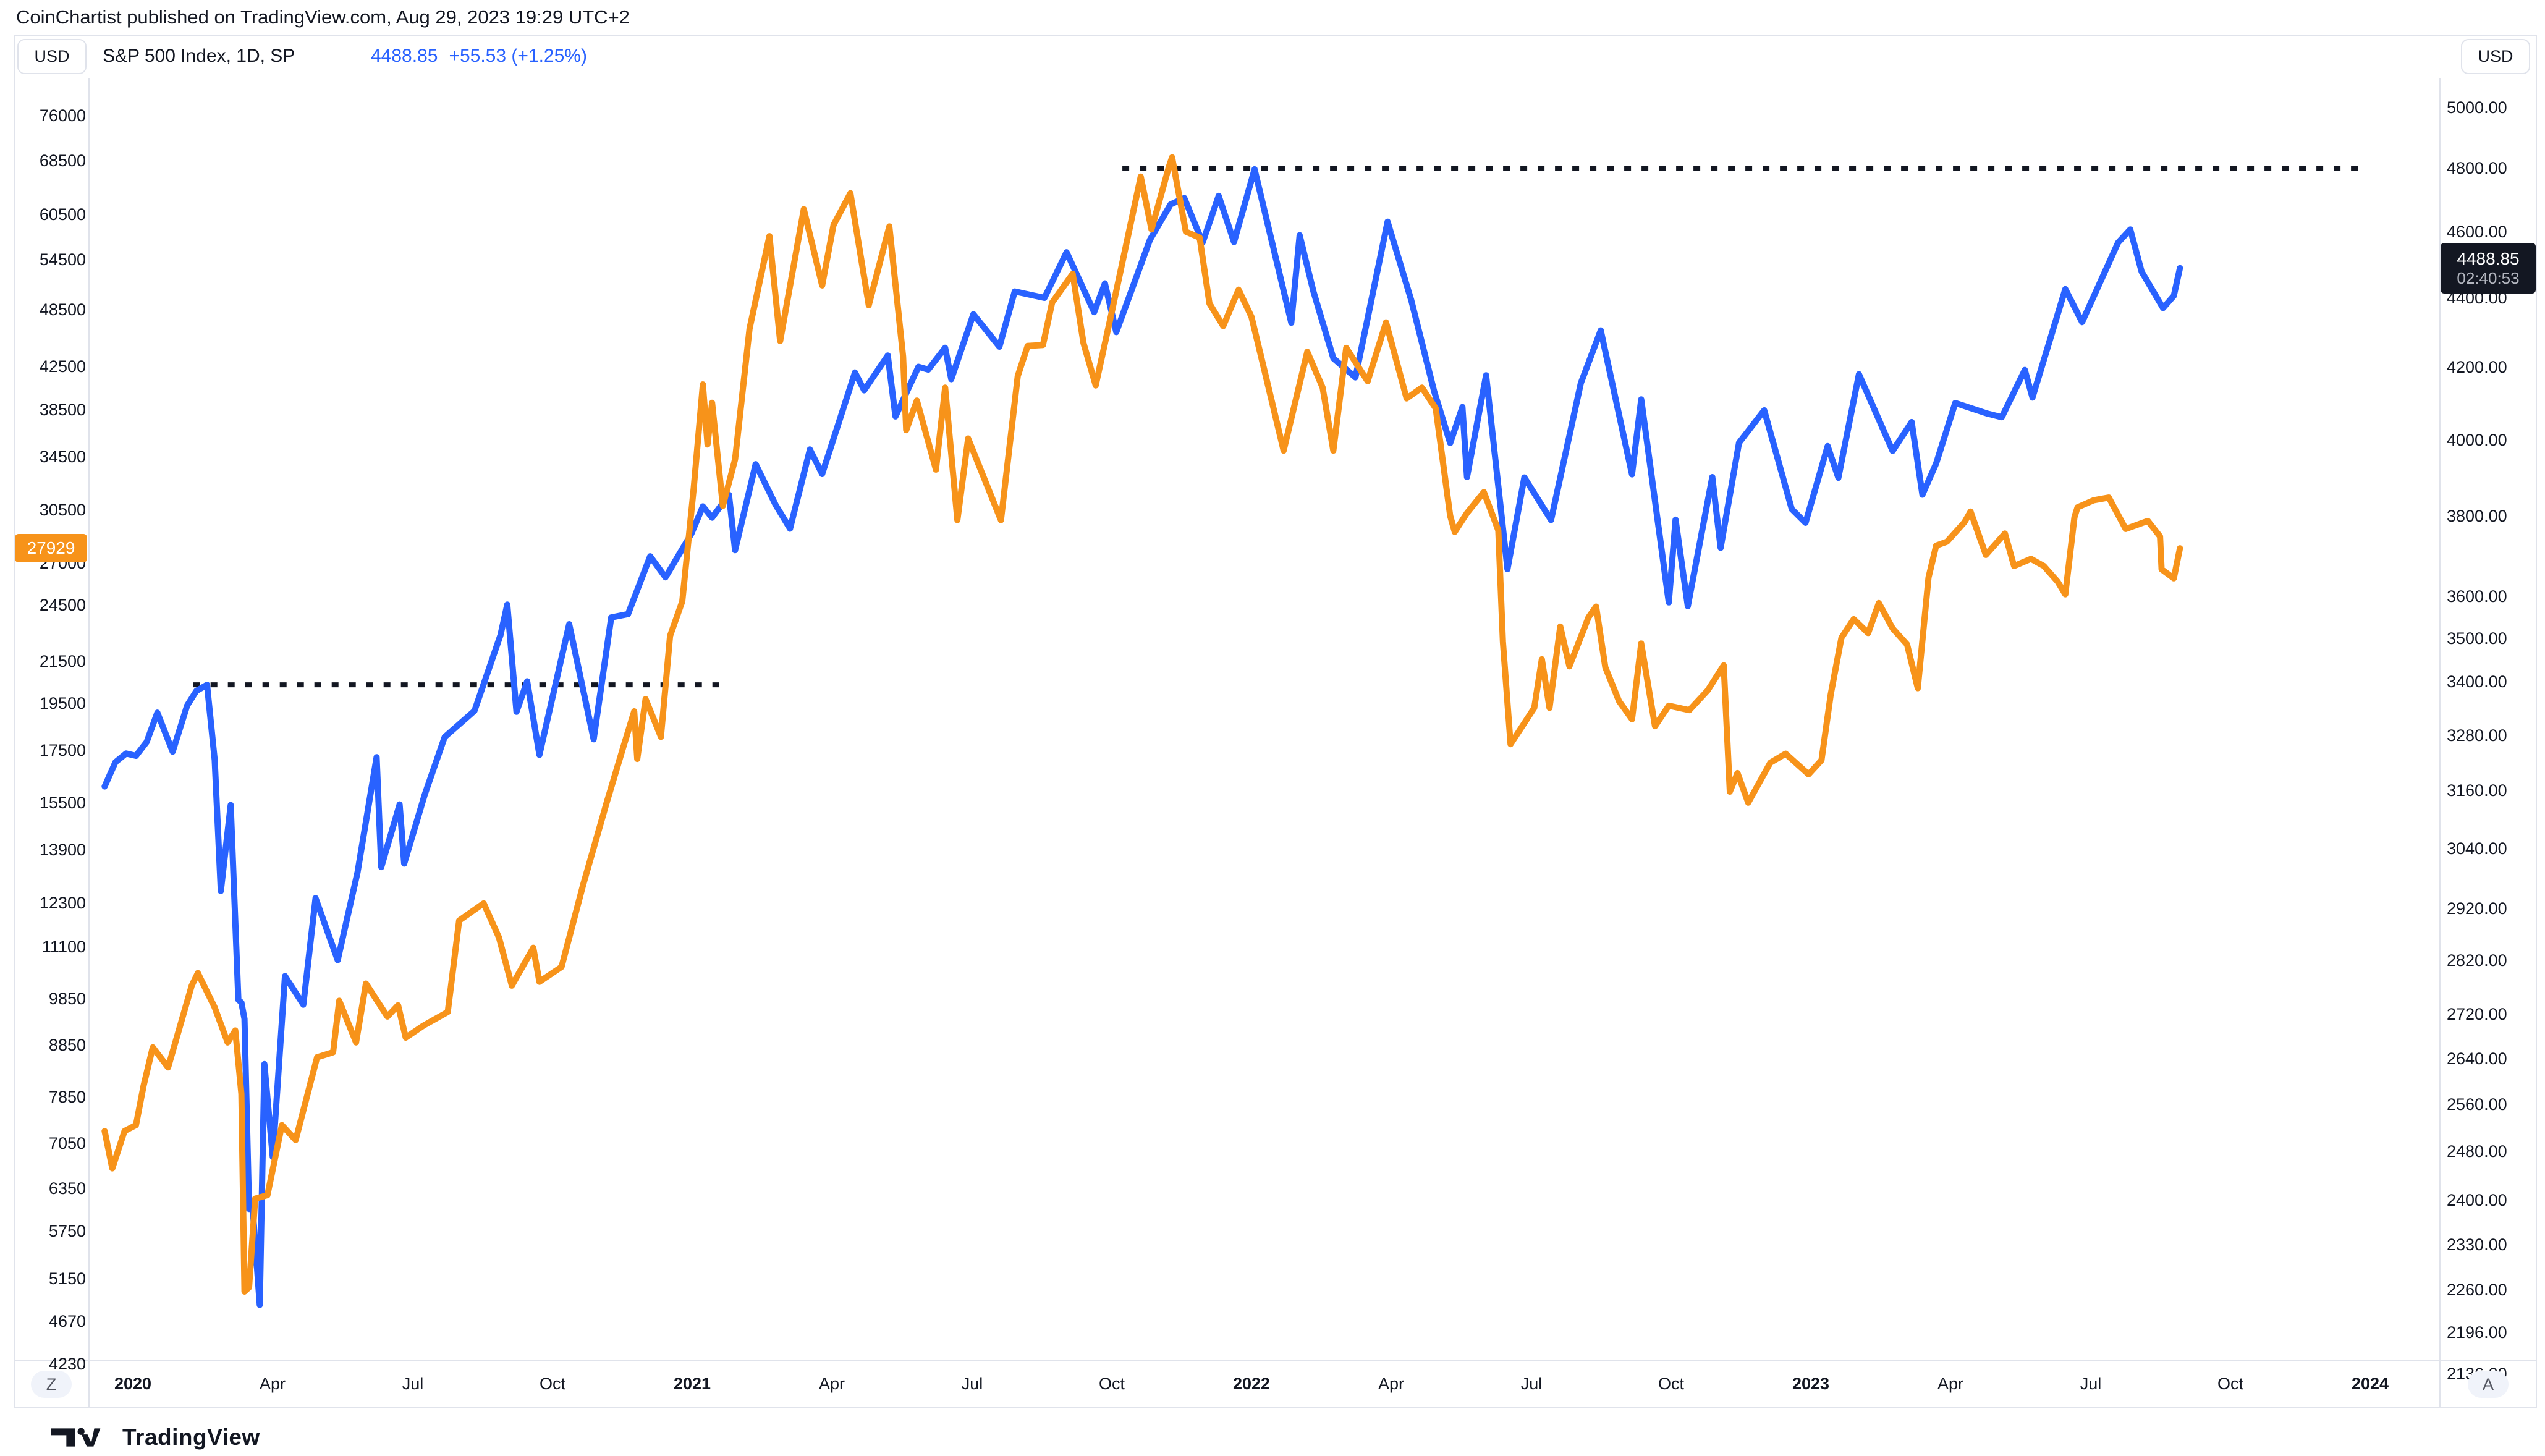 This screenshot has height=1456, width=2545. Describe the element at coordinates (62, 850) in the screenshot. I see `left-axis-tick: 13900` at that location.